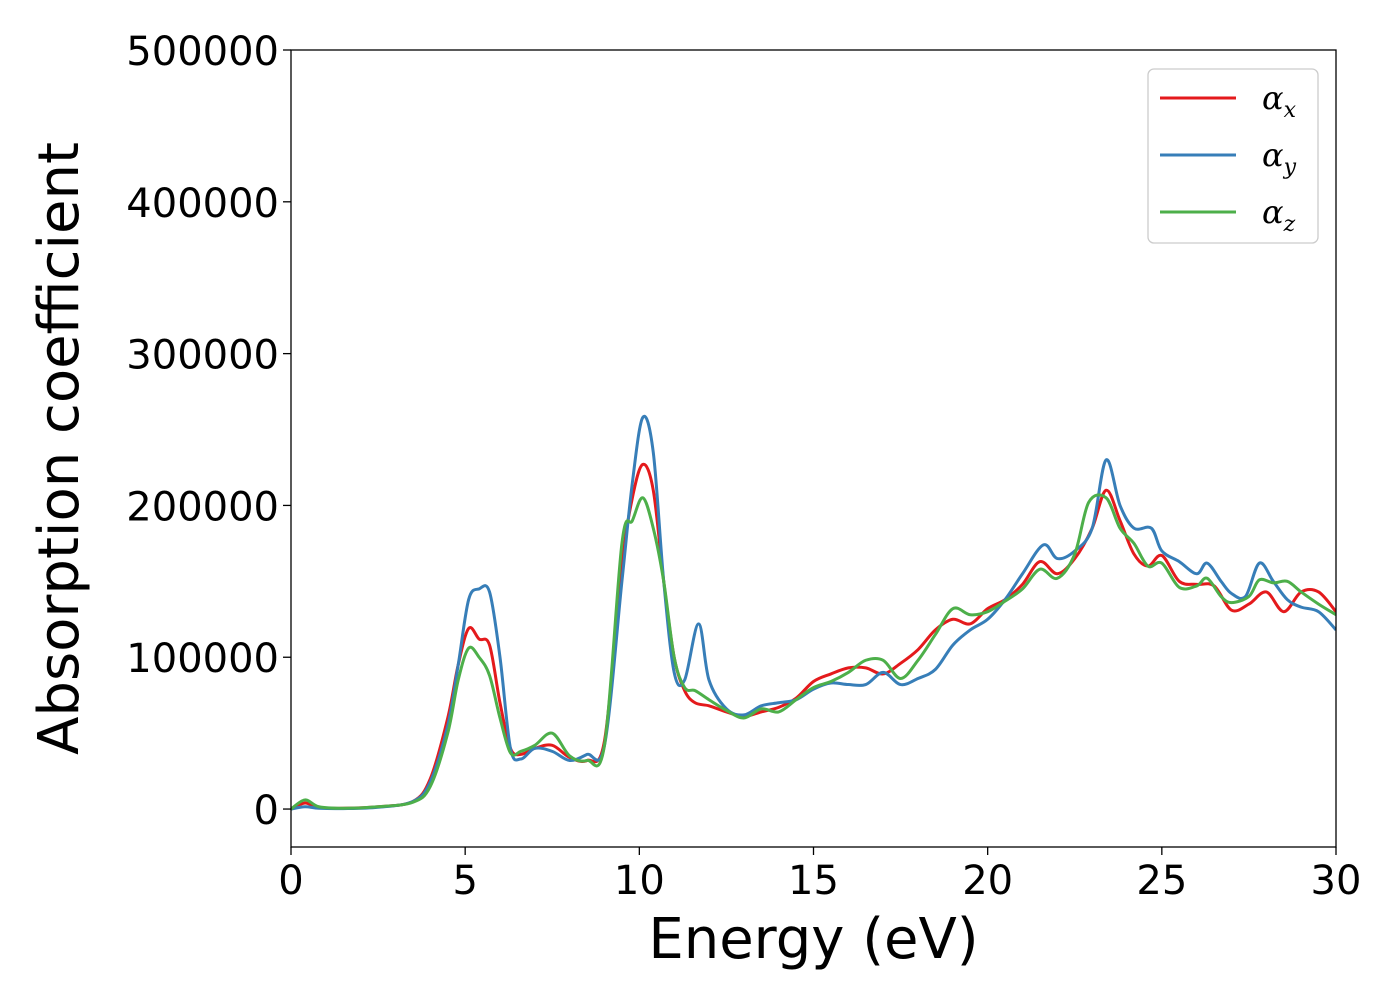  I want to click on x-tick-label: 15, so click(813, 881).